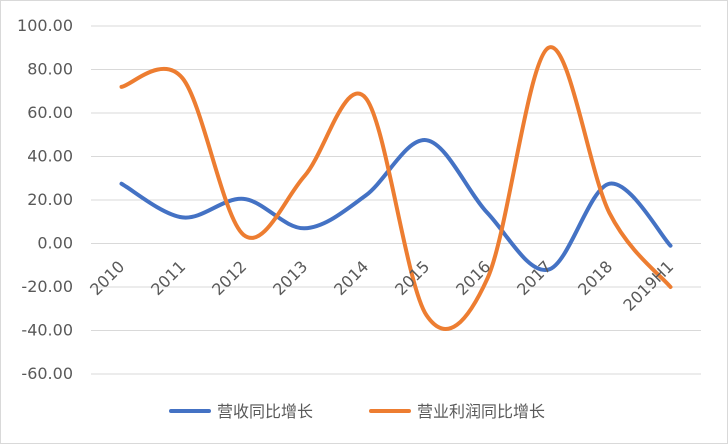 Image resolution: width=728 pixels, height=445 pixels. I want to click on y-tick-label: 0.00, so click(55, 243).